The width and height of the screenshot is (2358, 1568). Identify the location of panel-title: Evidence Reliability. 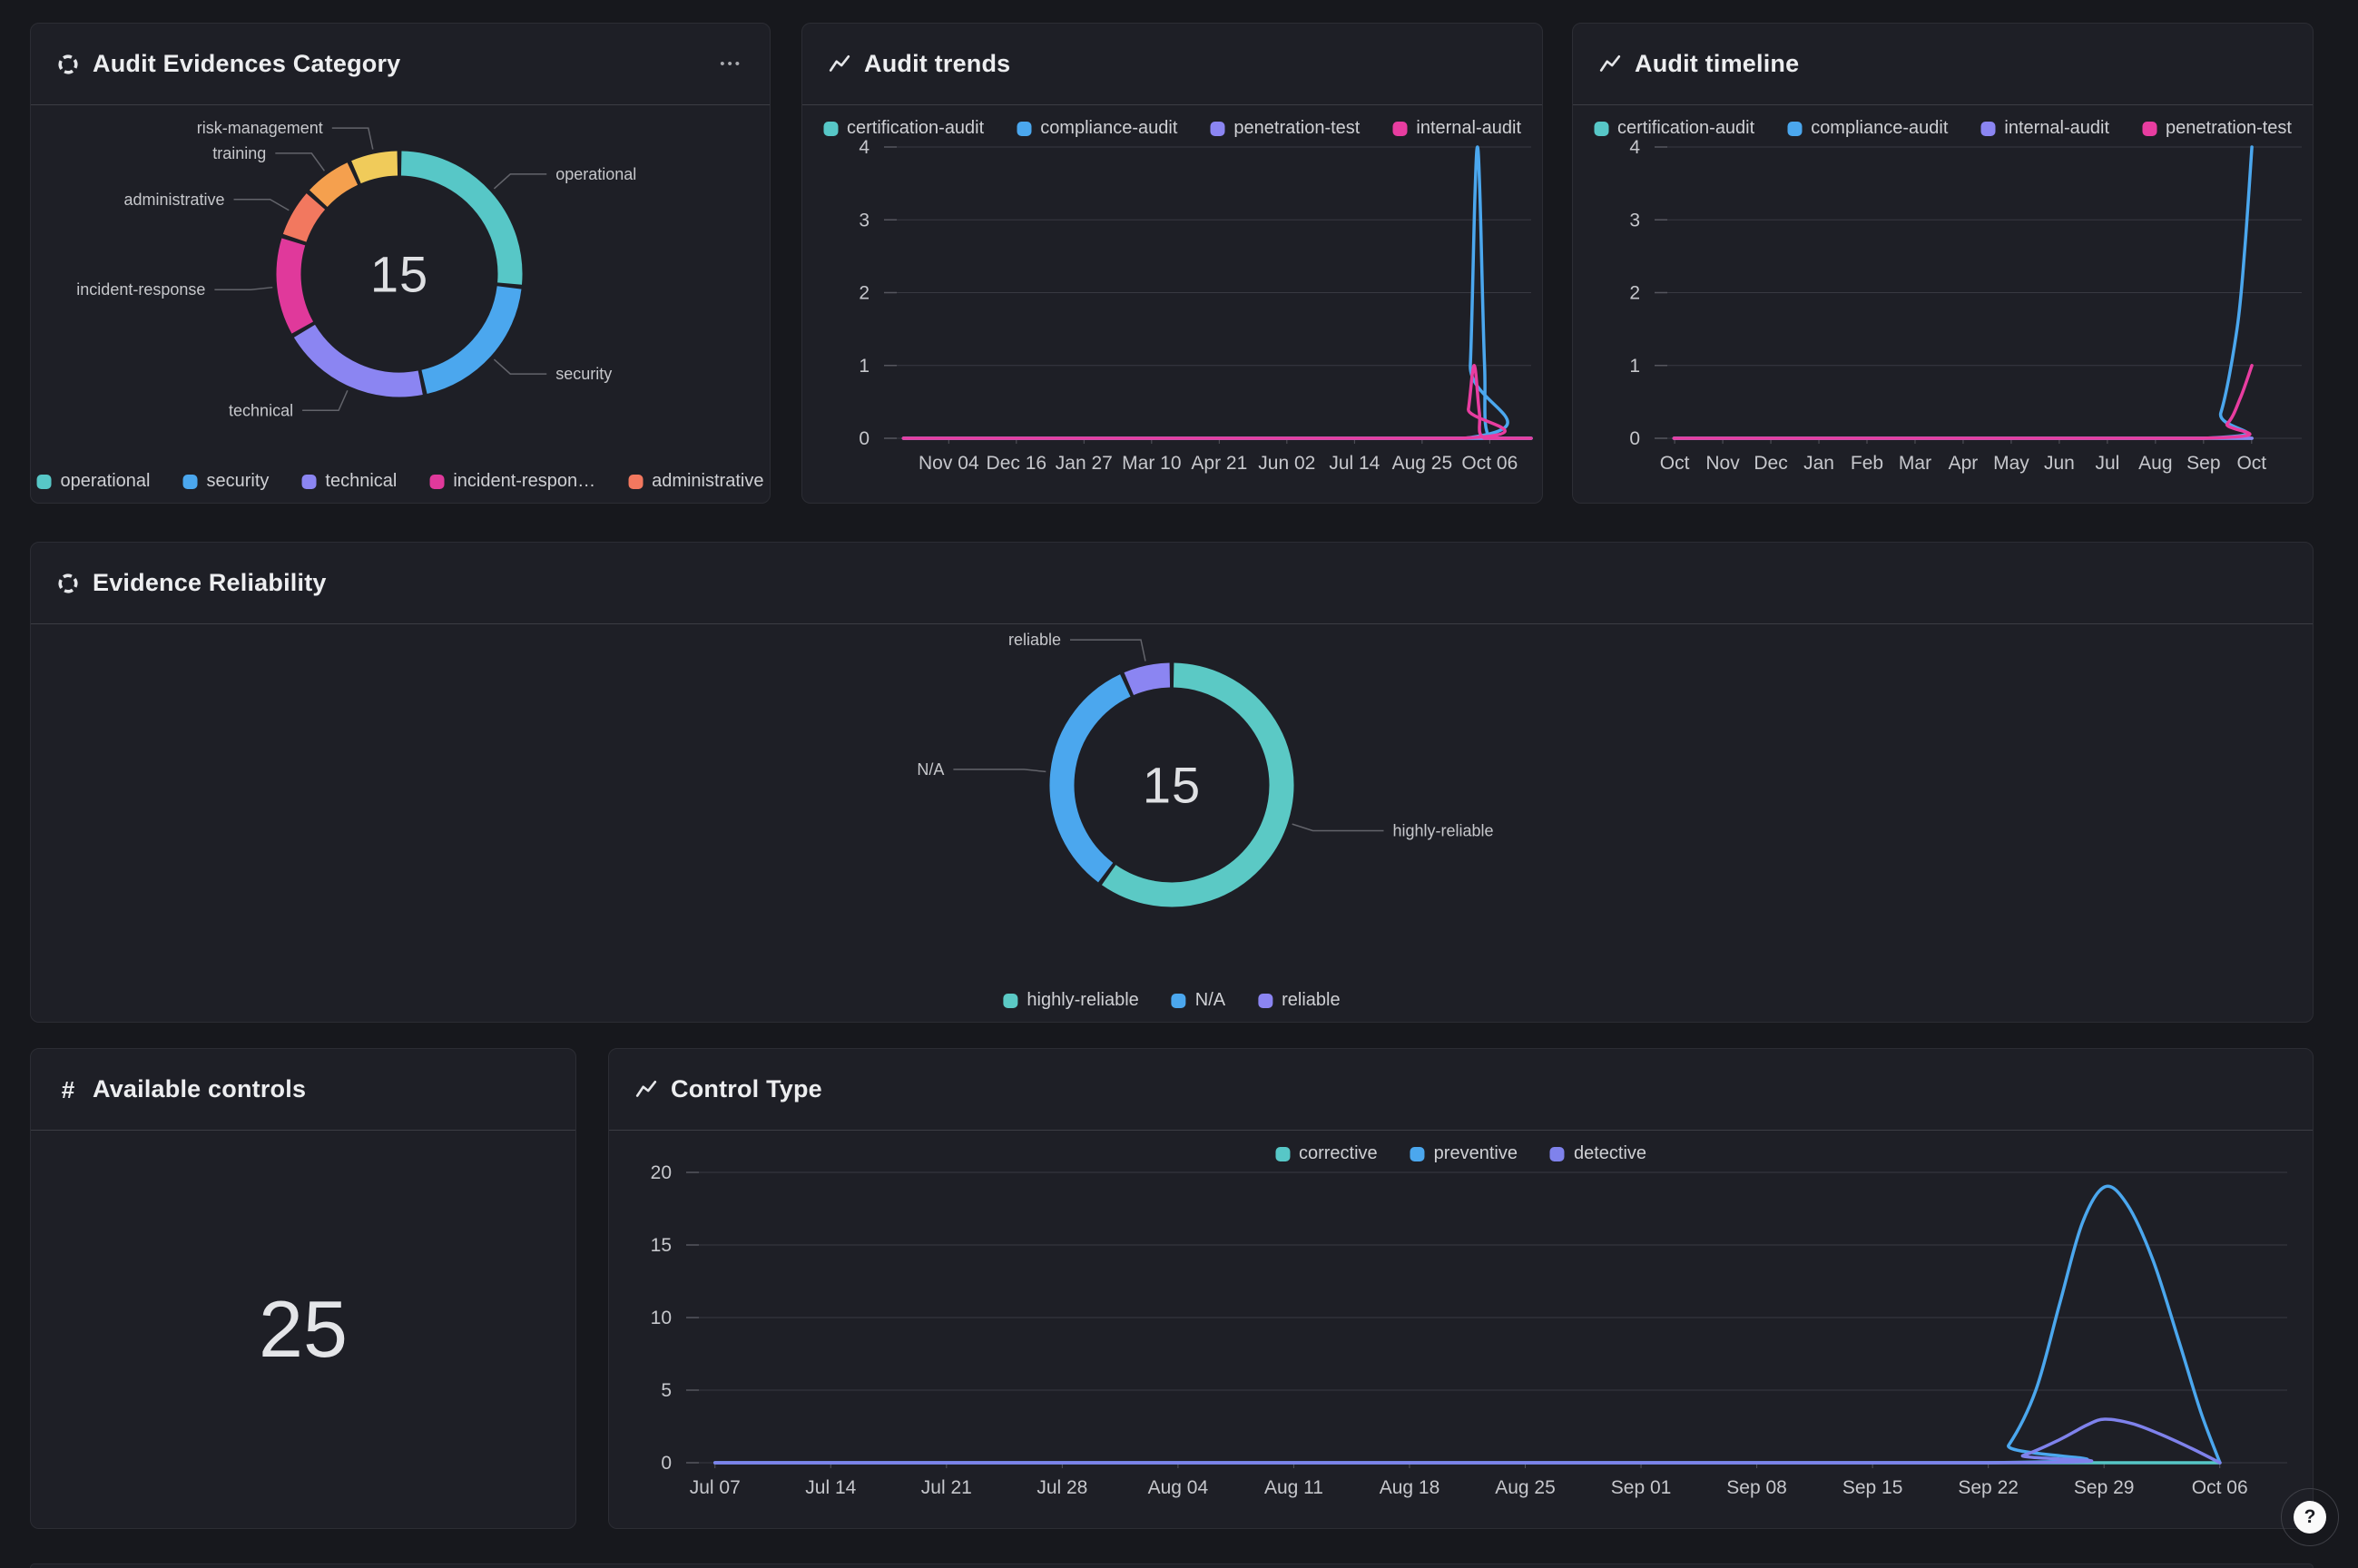
(210, 582).